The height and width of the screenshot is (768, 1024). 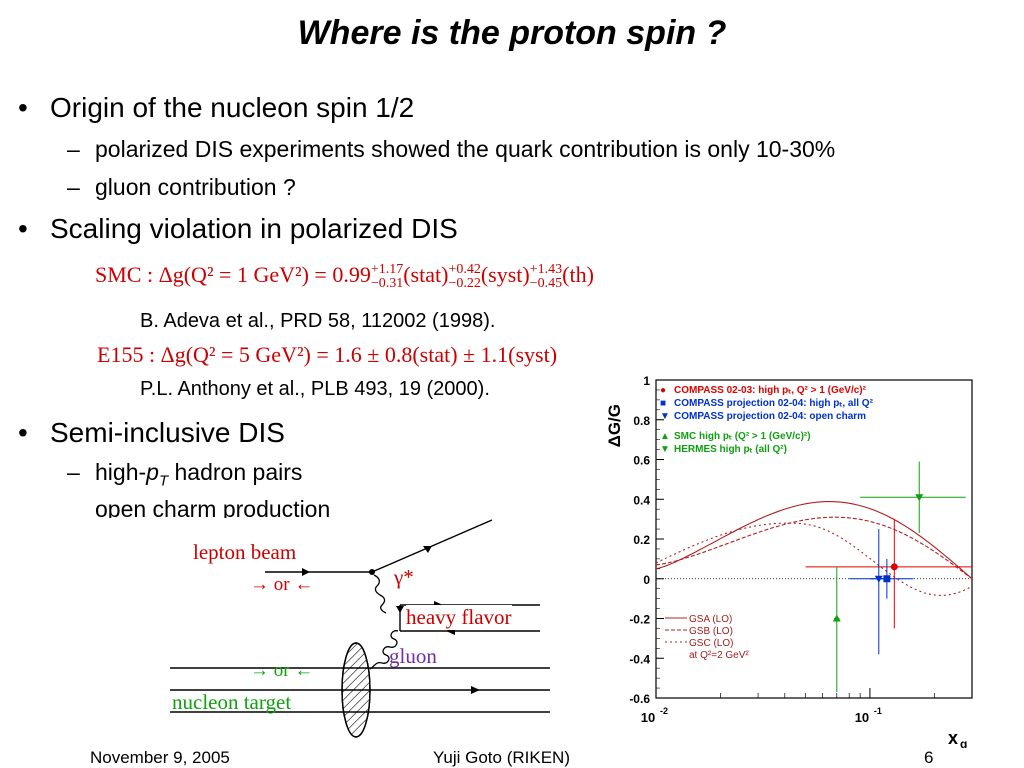 I want to click on lepton-beam-label: lepton beam, so click(x=245, y=552).